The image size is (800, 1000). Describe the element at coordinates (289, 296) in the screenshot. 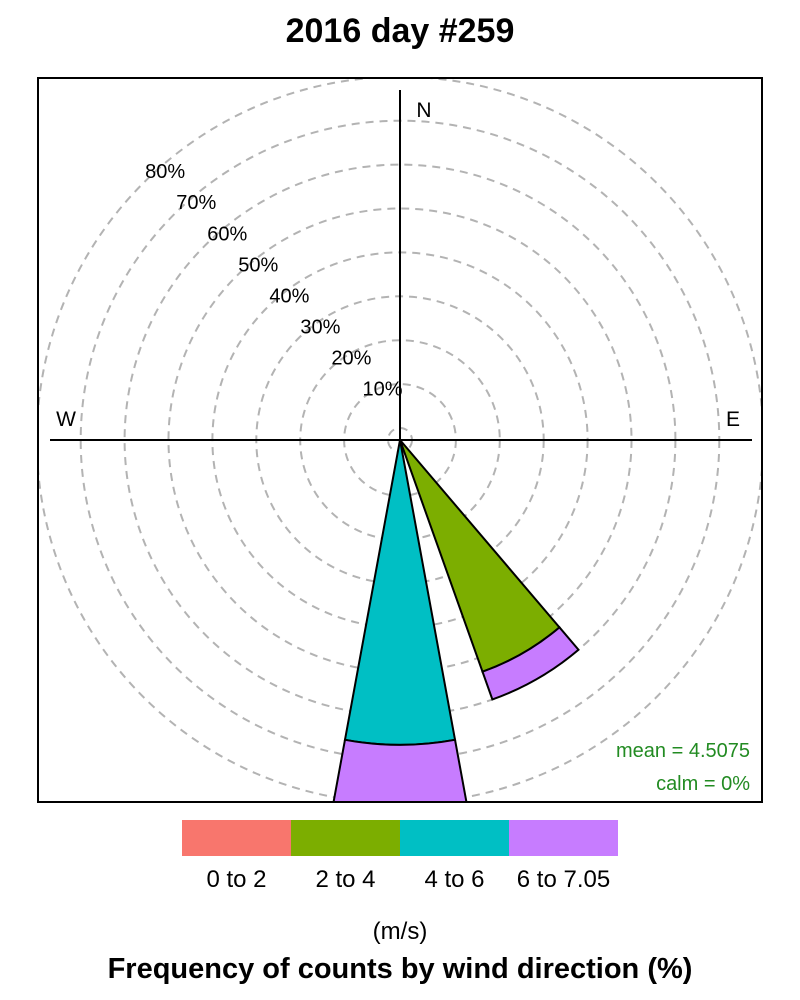

I see `ring-label: 40%` at that location.